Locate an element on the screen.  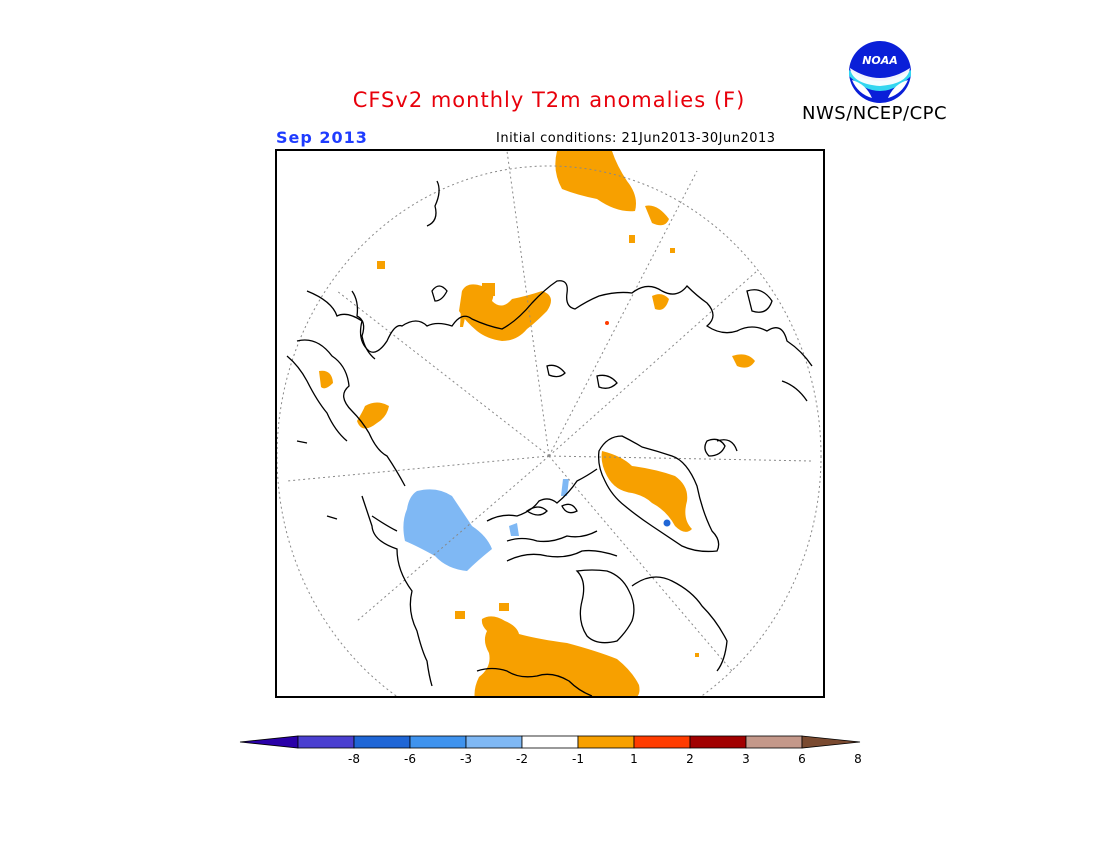
colorbar-tick-label: 2 is located at coordinates (690, 759).